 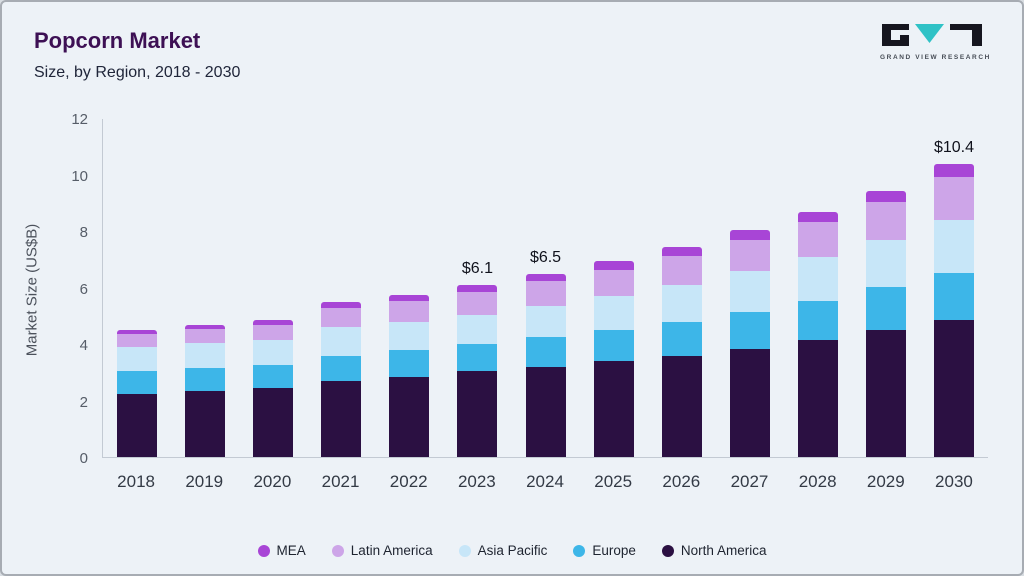 What do you see at coordinates (613, 409) in the screenshot?
I see `segment-north-america-2025` at bounding box center [613, 409].